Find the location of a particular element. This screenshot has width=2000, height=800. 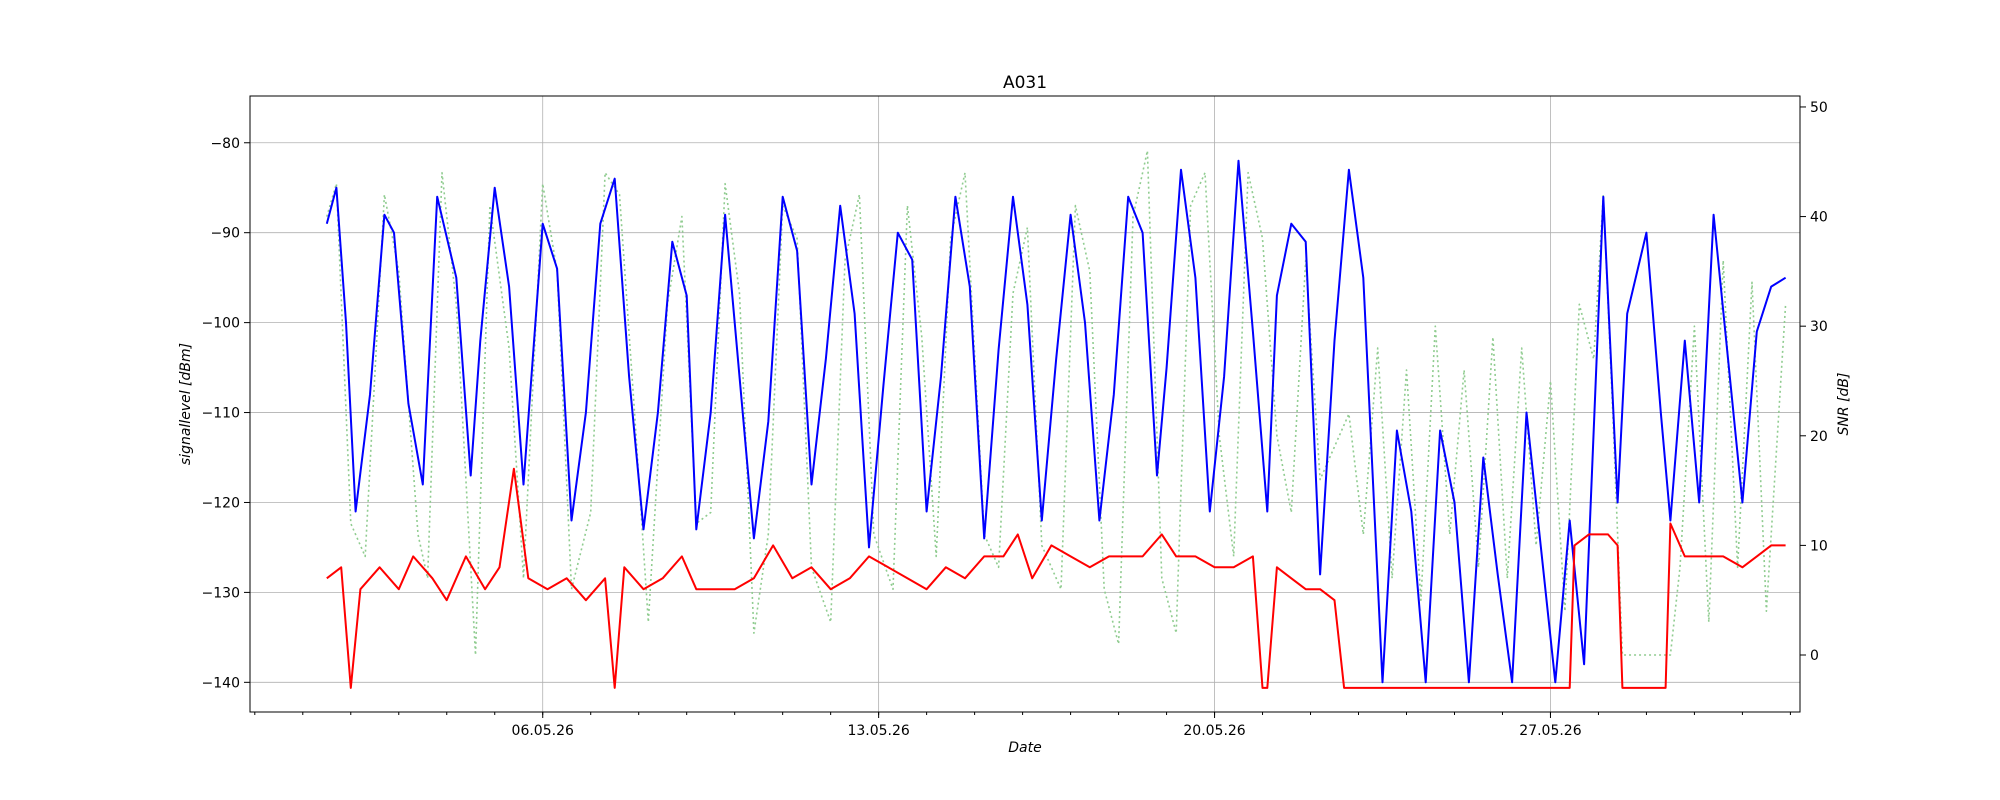

x-axis-label: Date is located at coordinates (1024, 748).